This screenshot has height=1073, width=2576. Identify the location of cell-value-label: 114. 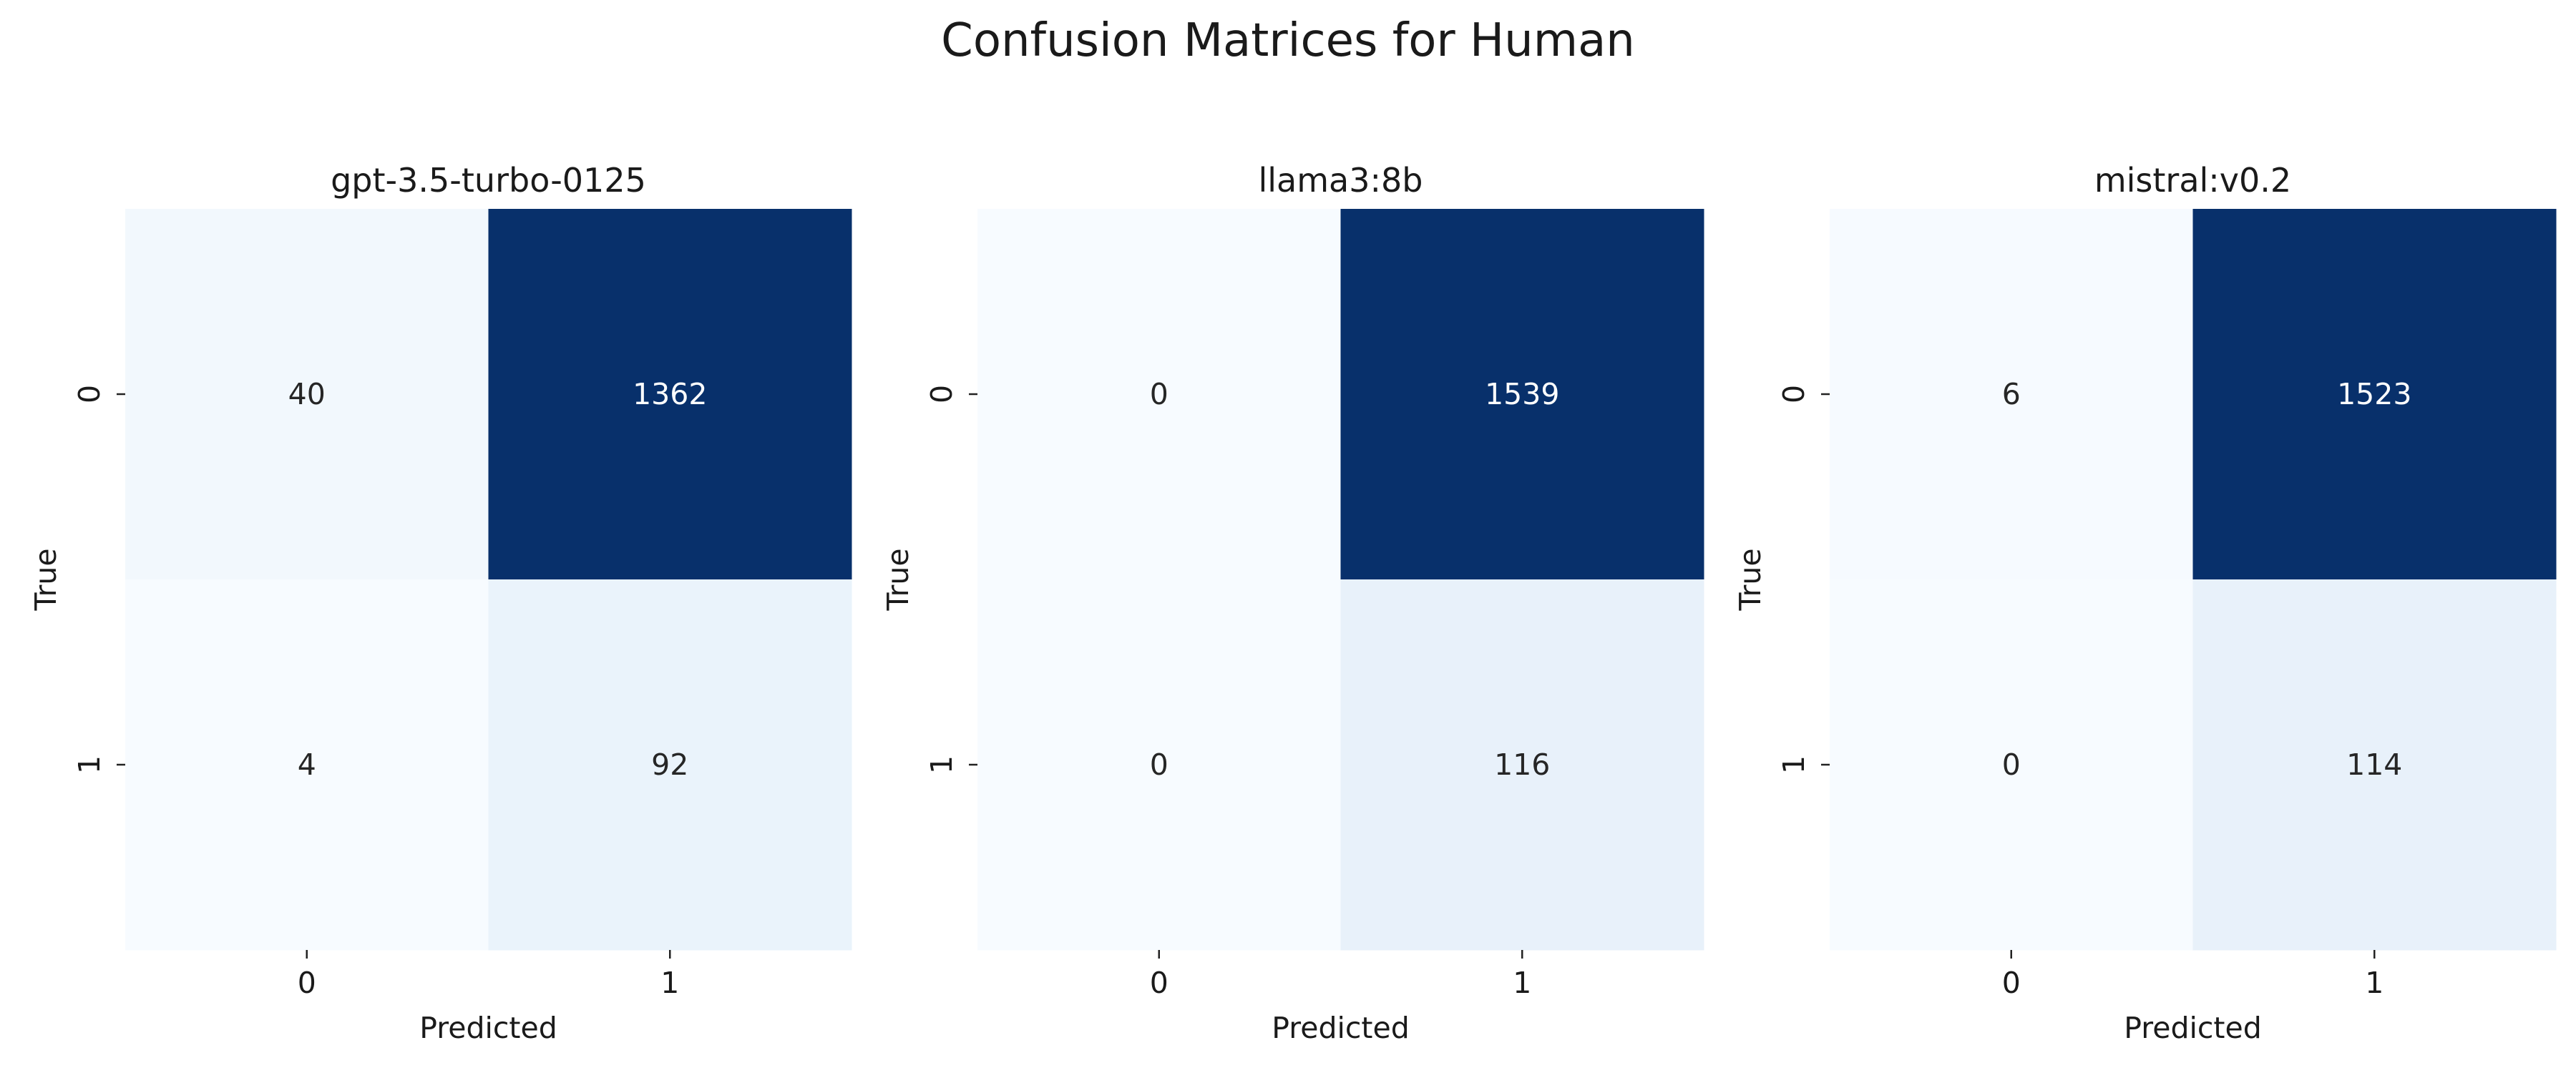
(2374, 765).